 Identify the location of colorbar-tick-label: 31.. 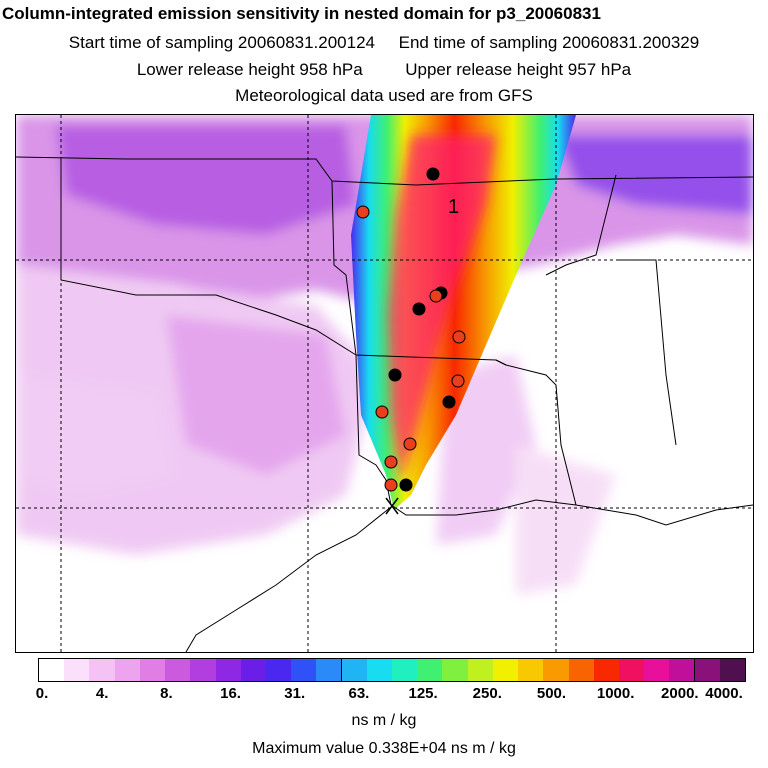
(295, 693).